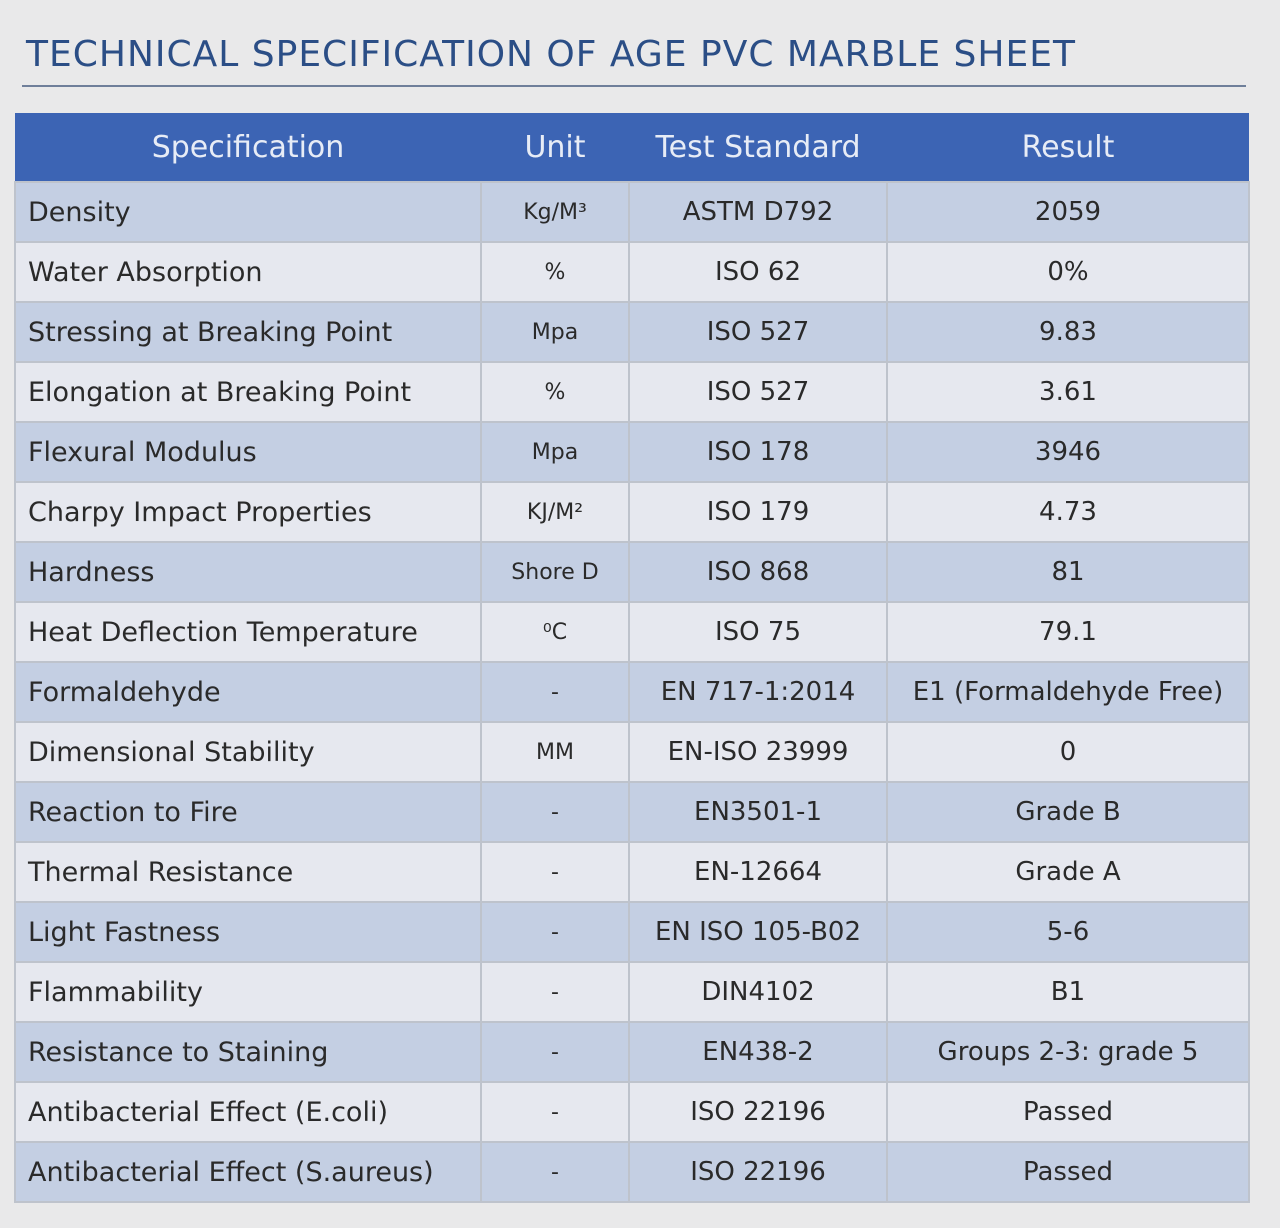 This screenshot has width=1280, height=1228. I want to click on cell-unit: MM, so click(555, 752).